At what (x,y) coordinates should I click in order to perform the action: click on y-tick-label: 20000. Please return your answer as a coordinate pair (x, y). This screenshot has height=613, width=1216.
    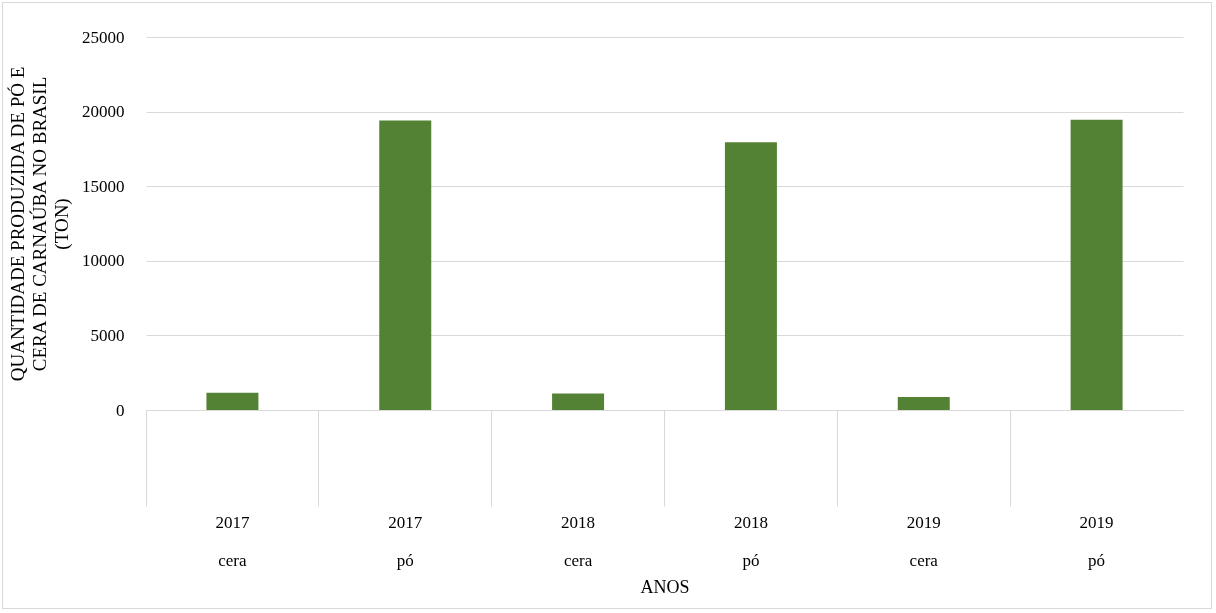
    Looking at the image, I should click on (103, 112).